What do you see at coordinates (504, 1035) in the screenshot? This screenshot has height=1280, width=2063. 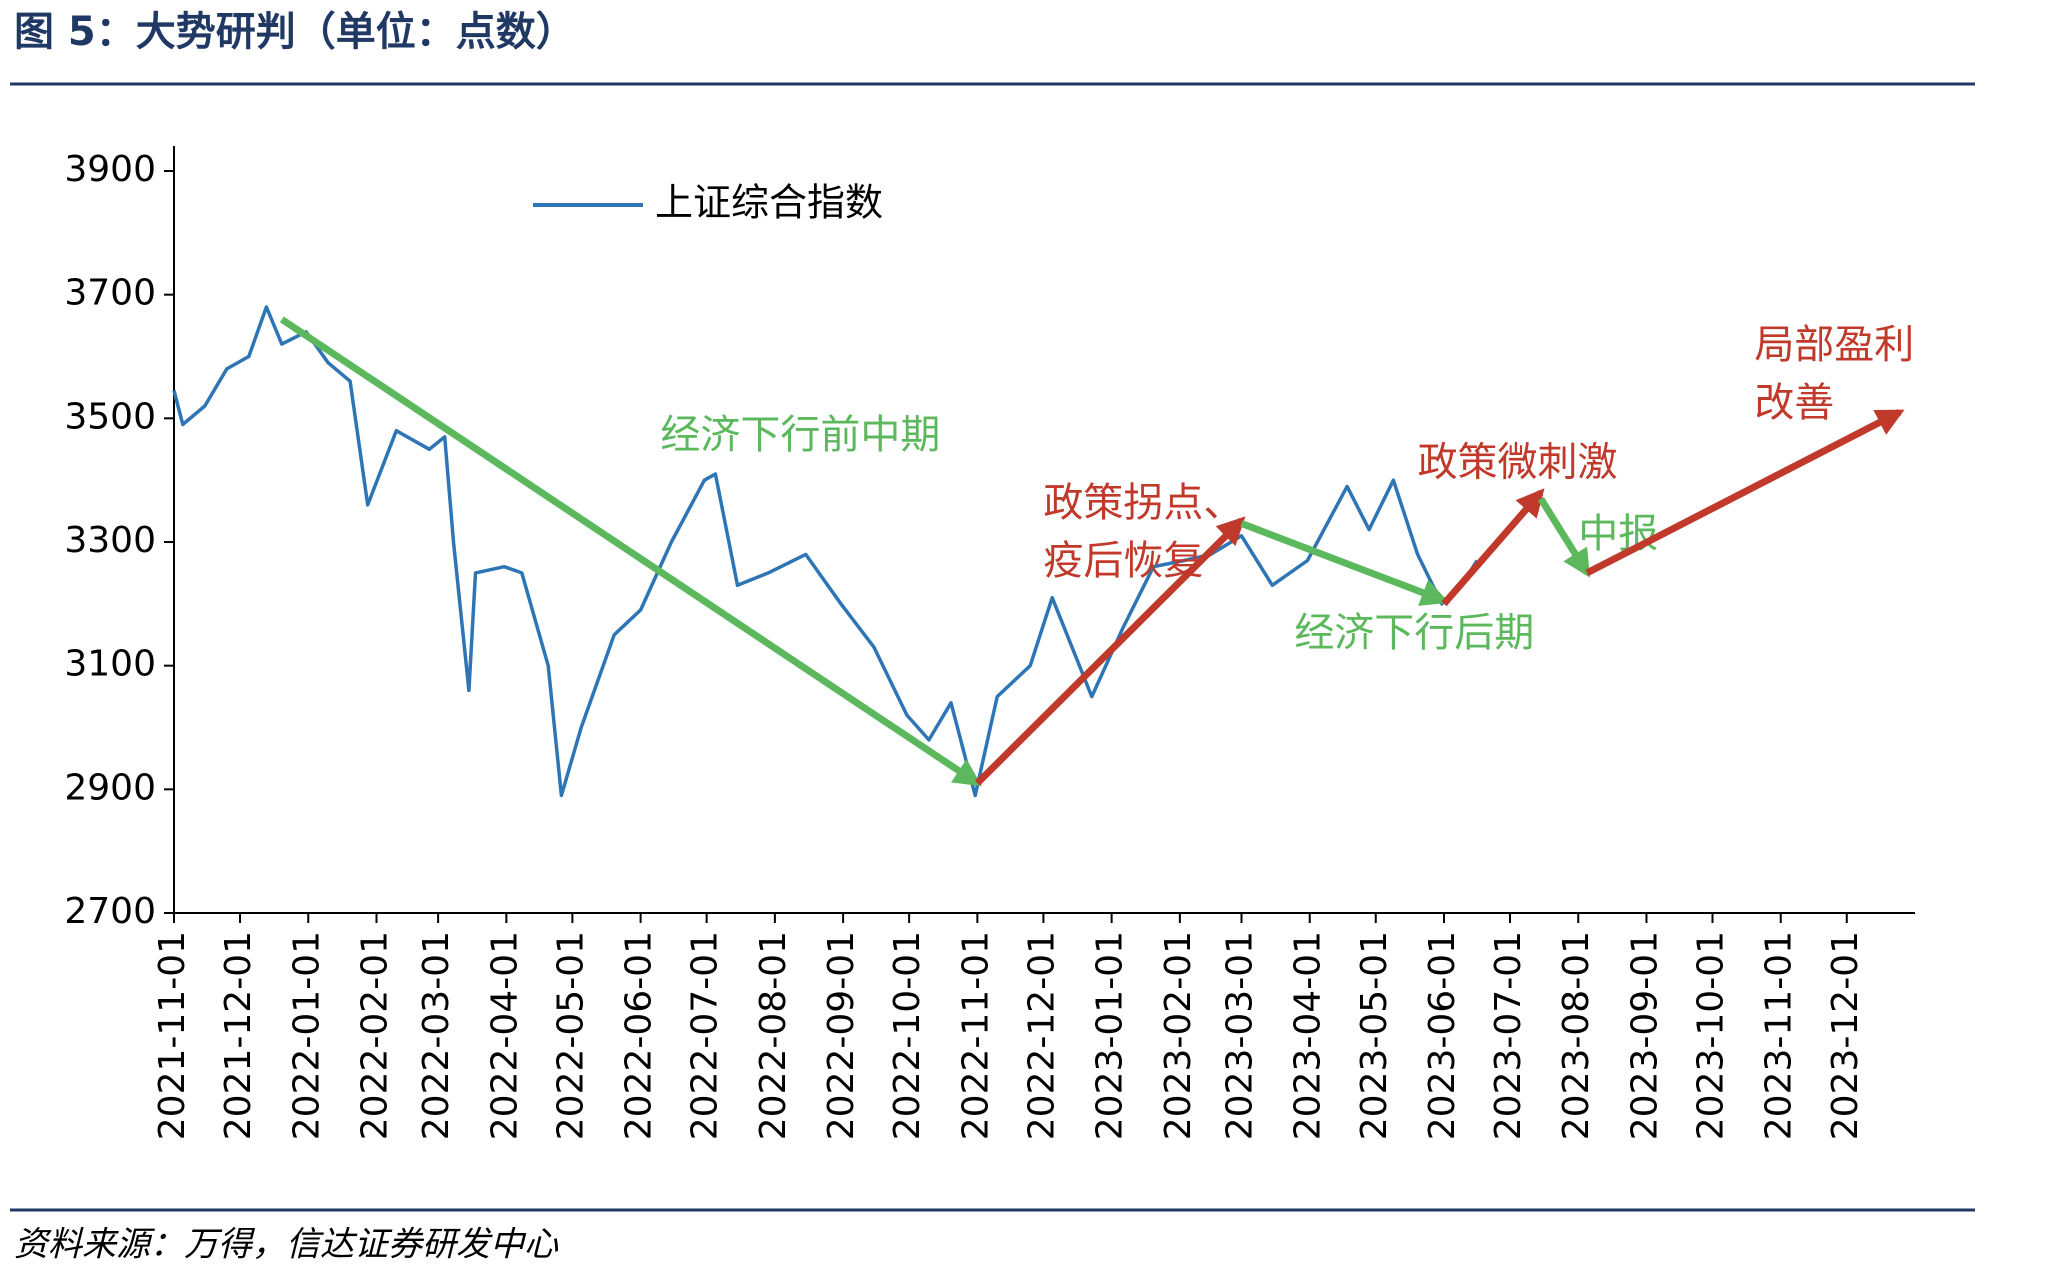 I see `x-tick-label: 2022-04-01` at bounding box center [504, 1035].